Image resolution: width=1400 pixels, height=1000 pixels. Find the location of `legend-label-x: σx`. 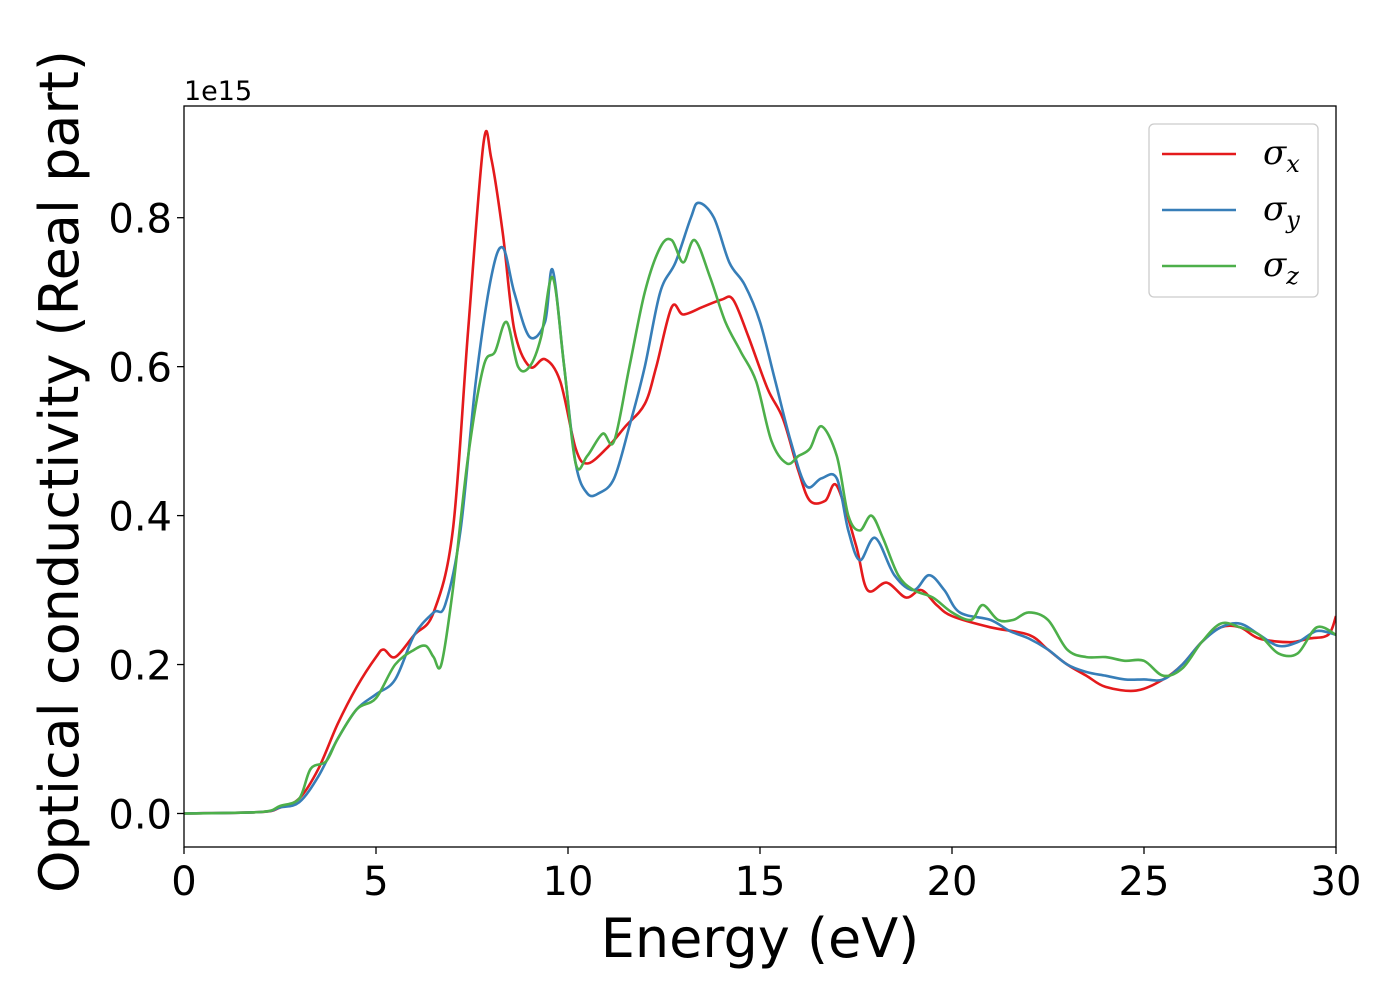

legend-label-x: σx is located at coordinates (1281, 155).